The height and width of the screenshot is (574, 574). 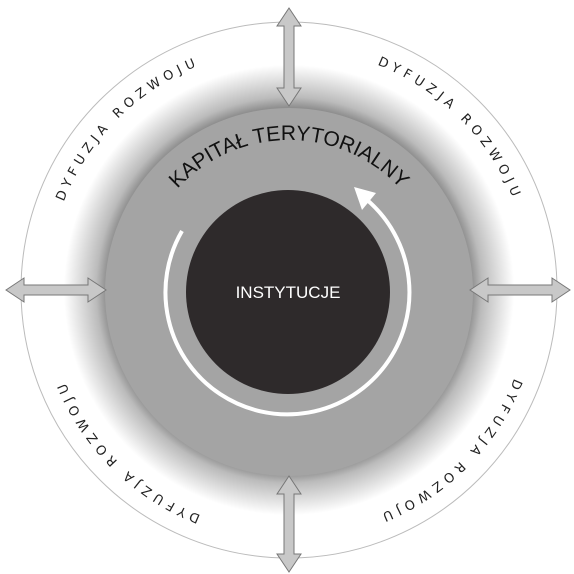 I want to click on arrow-bottom, so click(x=289, y=524).